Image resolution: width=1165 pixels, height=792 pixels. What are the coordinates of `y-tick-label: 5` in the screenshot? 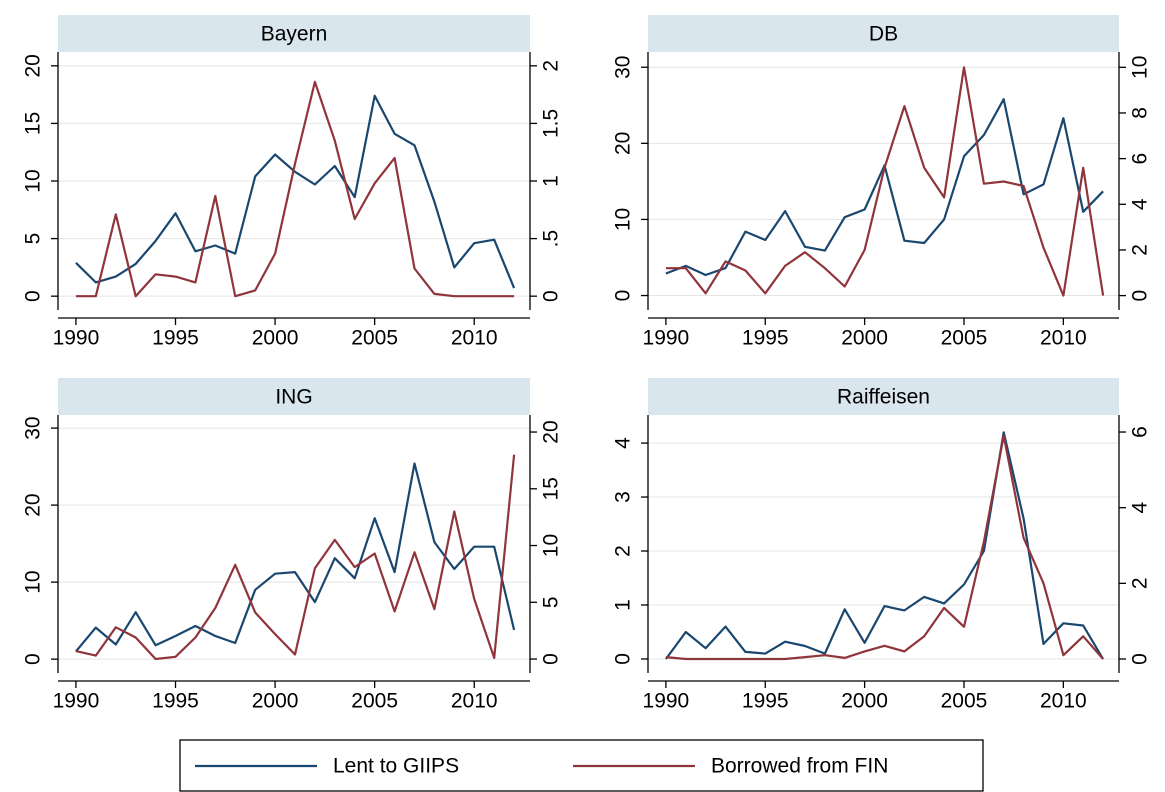 It's located at (33, 239).